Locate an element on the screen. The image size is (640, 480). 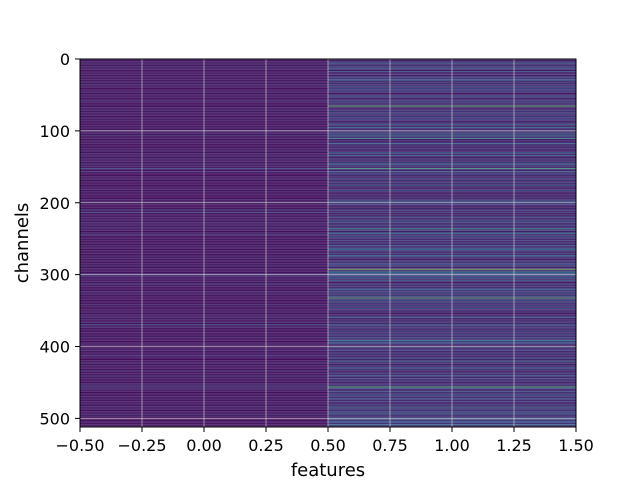
x-tick-label: 1.00 is located at coordinates (452, 445).